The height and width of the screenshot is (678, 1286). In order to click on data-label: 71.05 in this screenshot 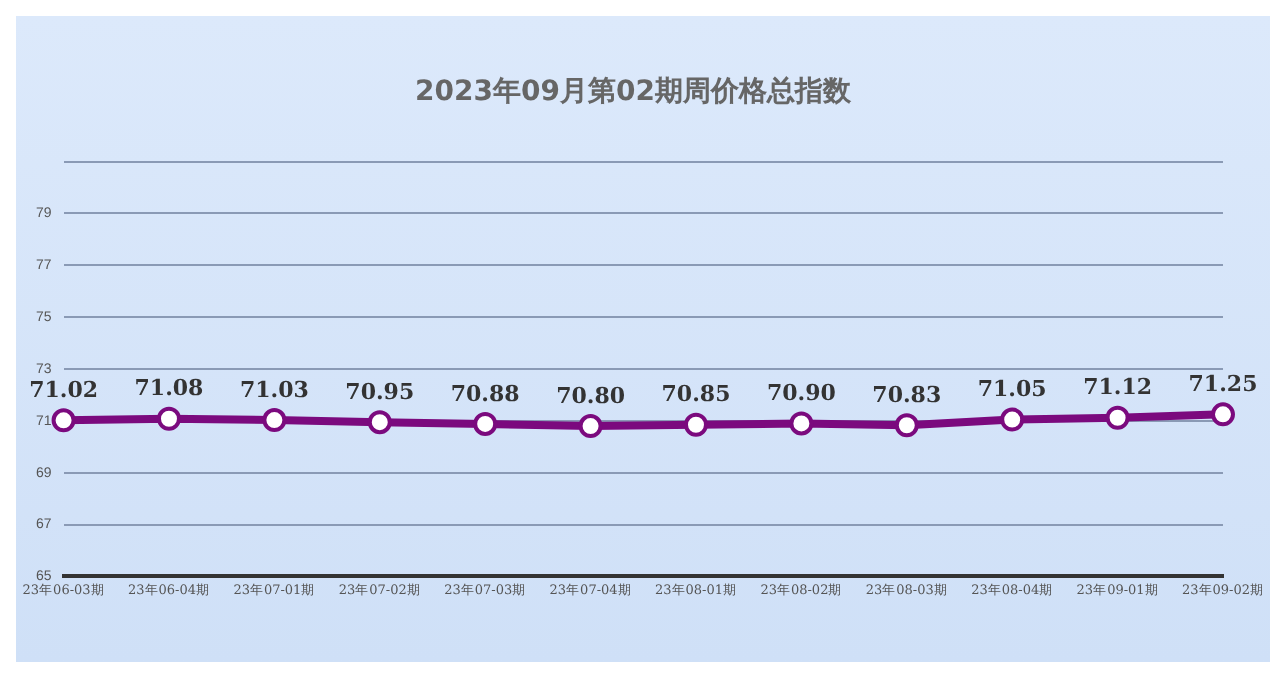, I will do `click(1012, 389)`.